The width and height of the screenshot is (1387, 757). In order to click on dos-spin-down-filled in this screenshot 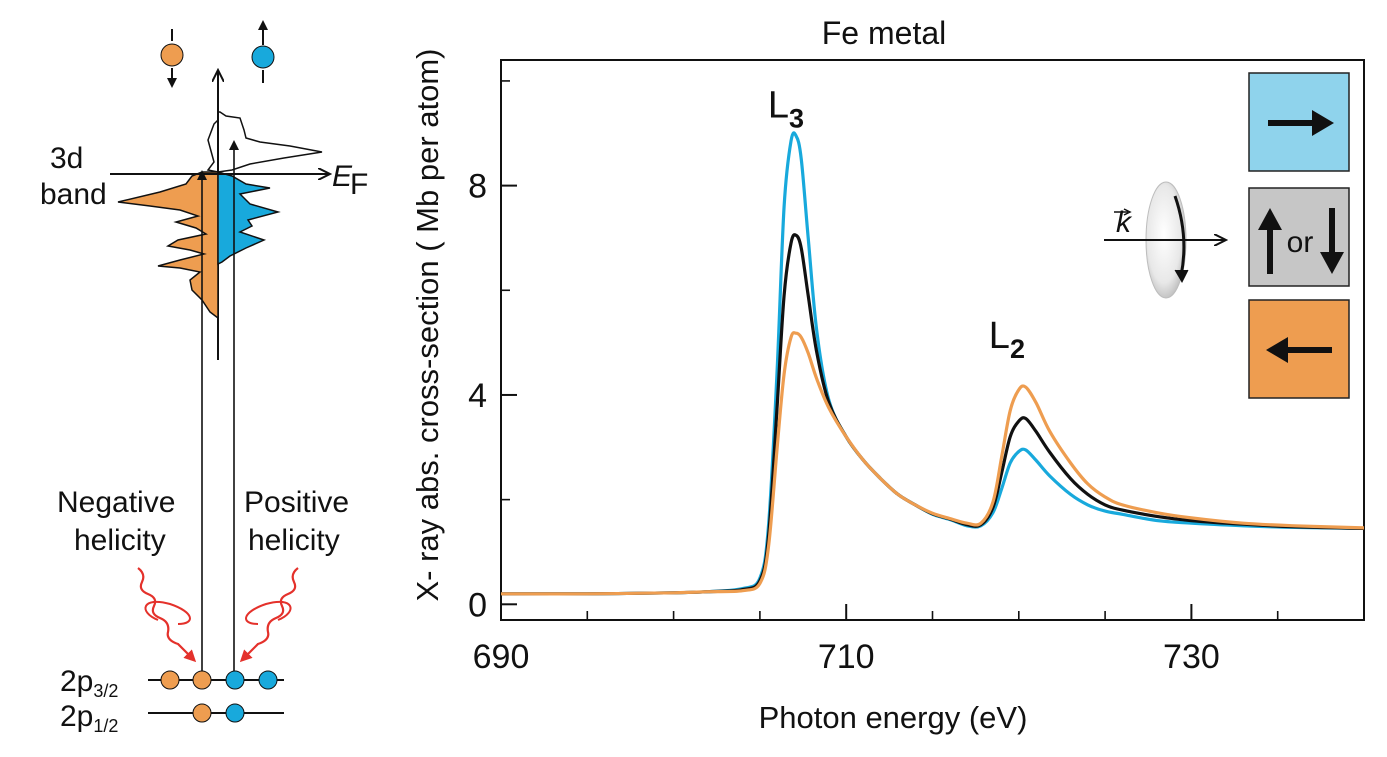, I will do `click(168, 245)`.